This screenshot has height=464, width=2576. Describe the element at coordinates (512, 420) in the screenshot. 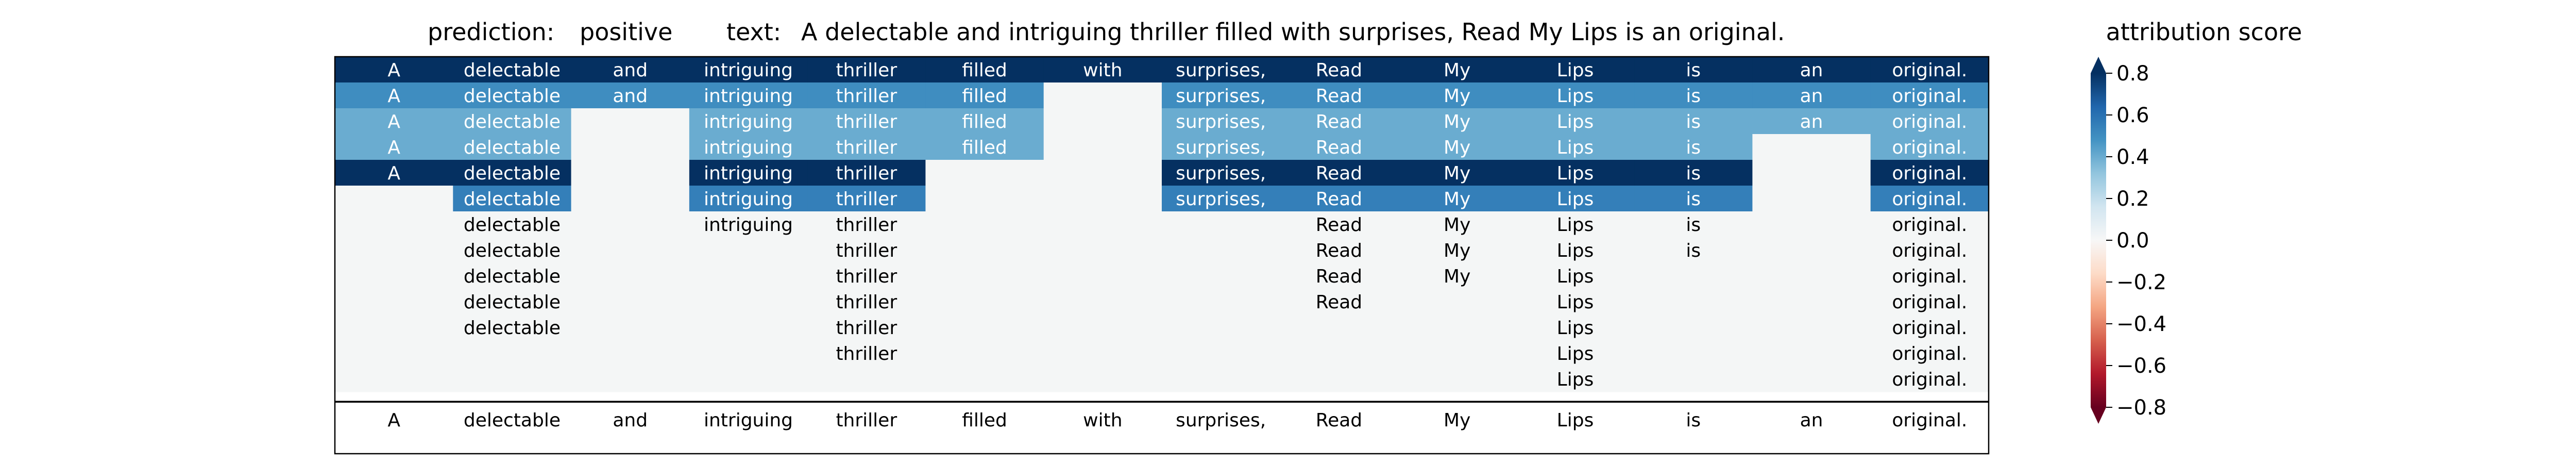

I see `full-text-token: delectable` at that location.